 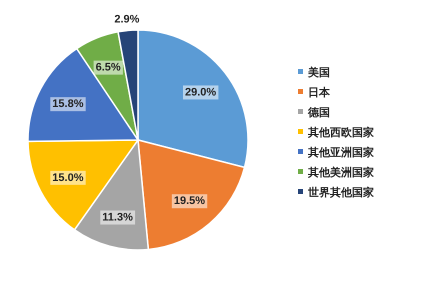 I want to click on legend-label: 其他亚洲国家, so click(x=340, y=152).